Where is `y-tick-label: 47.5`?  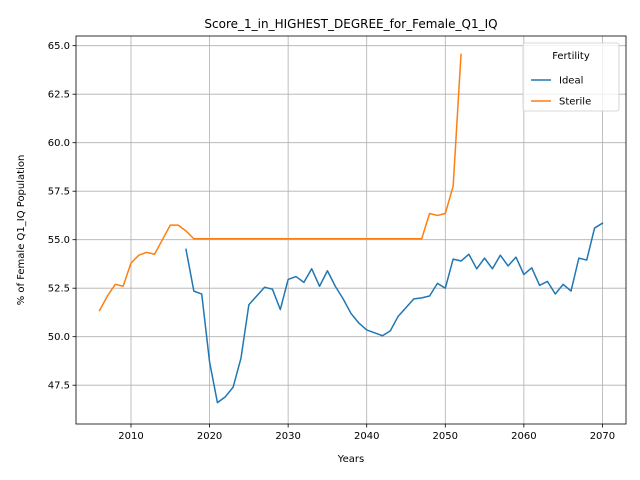 y-tick-label: 47.5 is located at coordinates (59, 386).